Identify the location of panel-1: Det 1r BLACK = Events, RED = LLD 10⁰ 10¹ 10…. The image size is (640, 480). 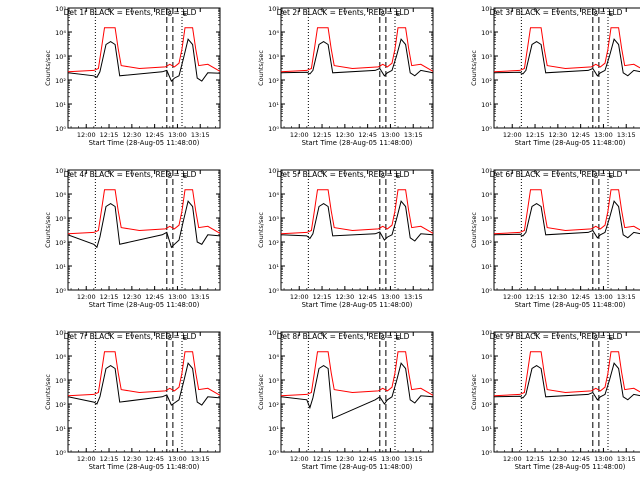
(132, 76).